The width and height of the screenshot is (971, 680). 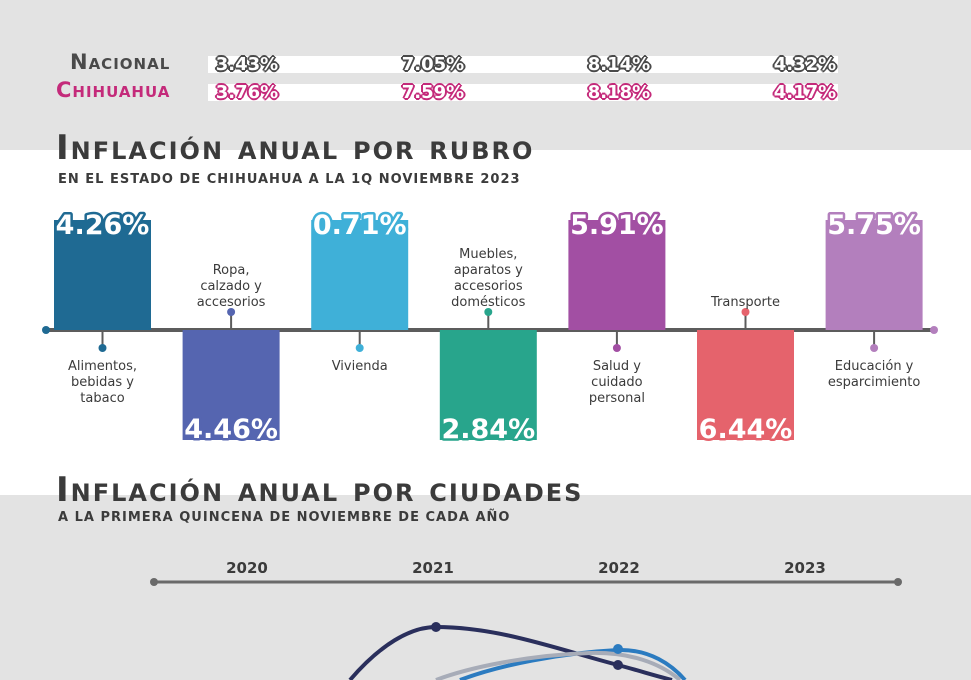 I want to click on nacional-value-2021: 7.05%, so click(x=433, y=64).